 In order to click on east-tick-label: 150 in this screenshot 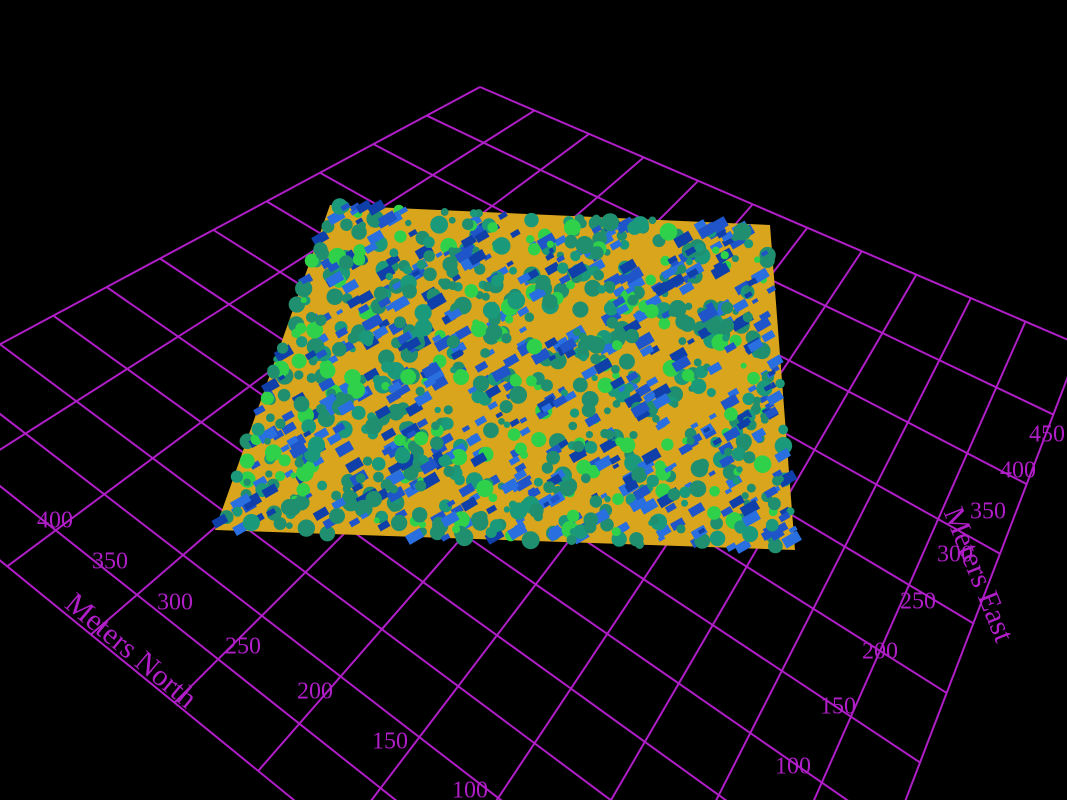, I will do `click(838, 707)`.